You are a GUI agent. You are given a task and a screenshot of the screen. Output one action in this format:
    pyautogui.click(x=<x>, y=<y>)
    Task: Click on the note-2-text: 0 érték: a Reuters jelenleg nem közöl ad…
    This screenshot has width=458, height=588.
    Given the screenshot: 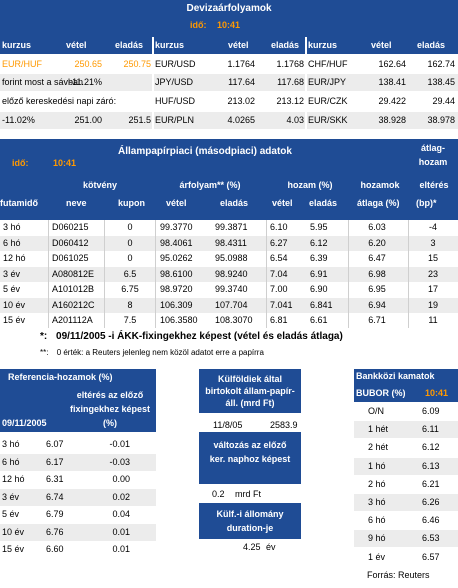 What is the action you would take?
    pyautogui.click(x=160, y=352)
    